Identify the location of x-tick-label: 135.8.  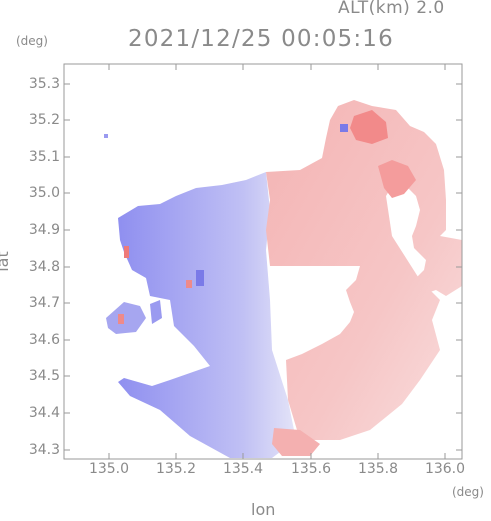
(378, 469).